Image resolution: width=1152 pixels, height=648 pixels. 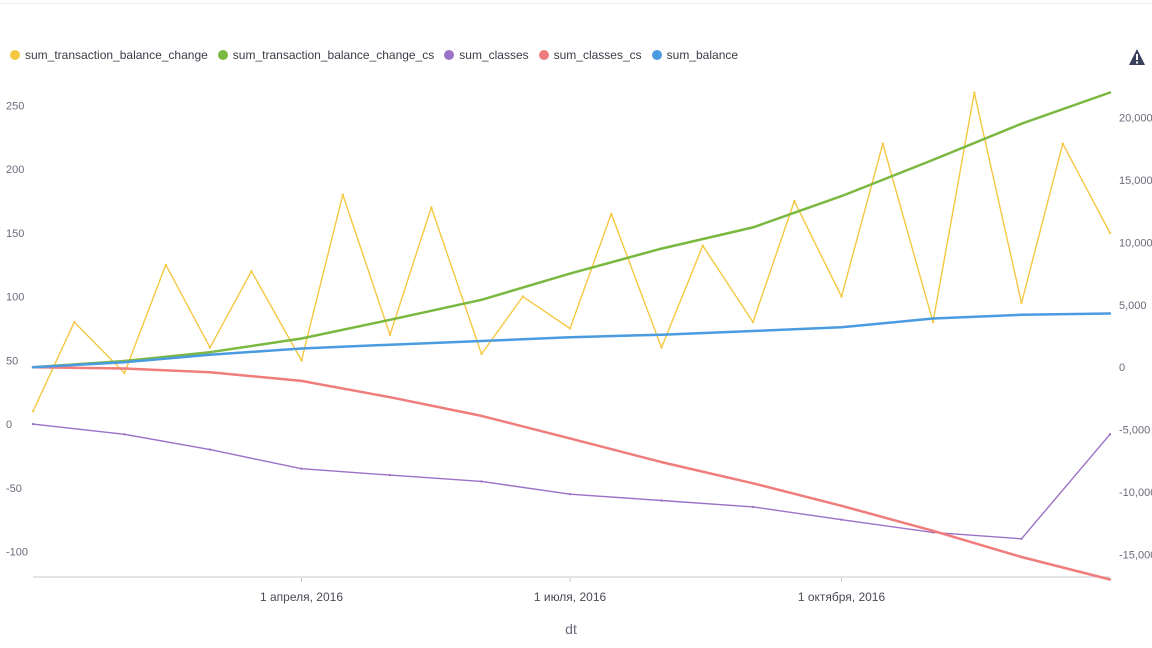 What do you see at coordinates (15, 170) in the screenshot?
I see `y-left-tick-label: 200` at bounding box center [15, 170].